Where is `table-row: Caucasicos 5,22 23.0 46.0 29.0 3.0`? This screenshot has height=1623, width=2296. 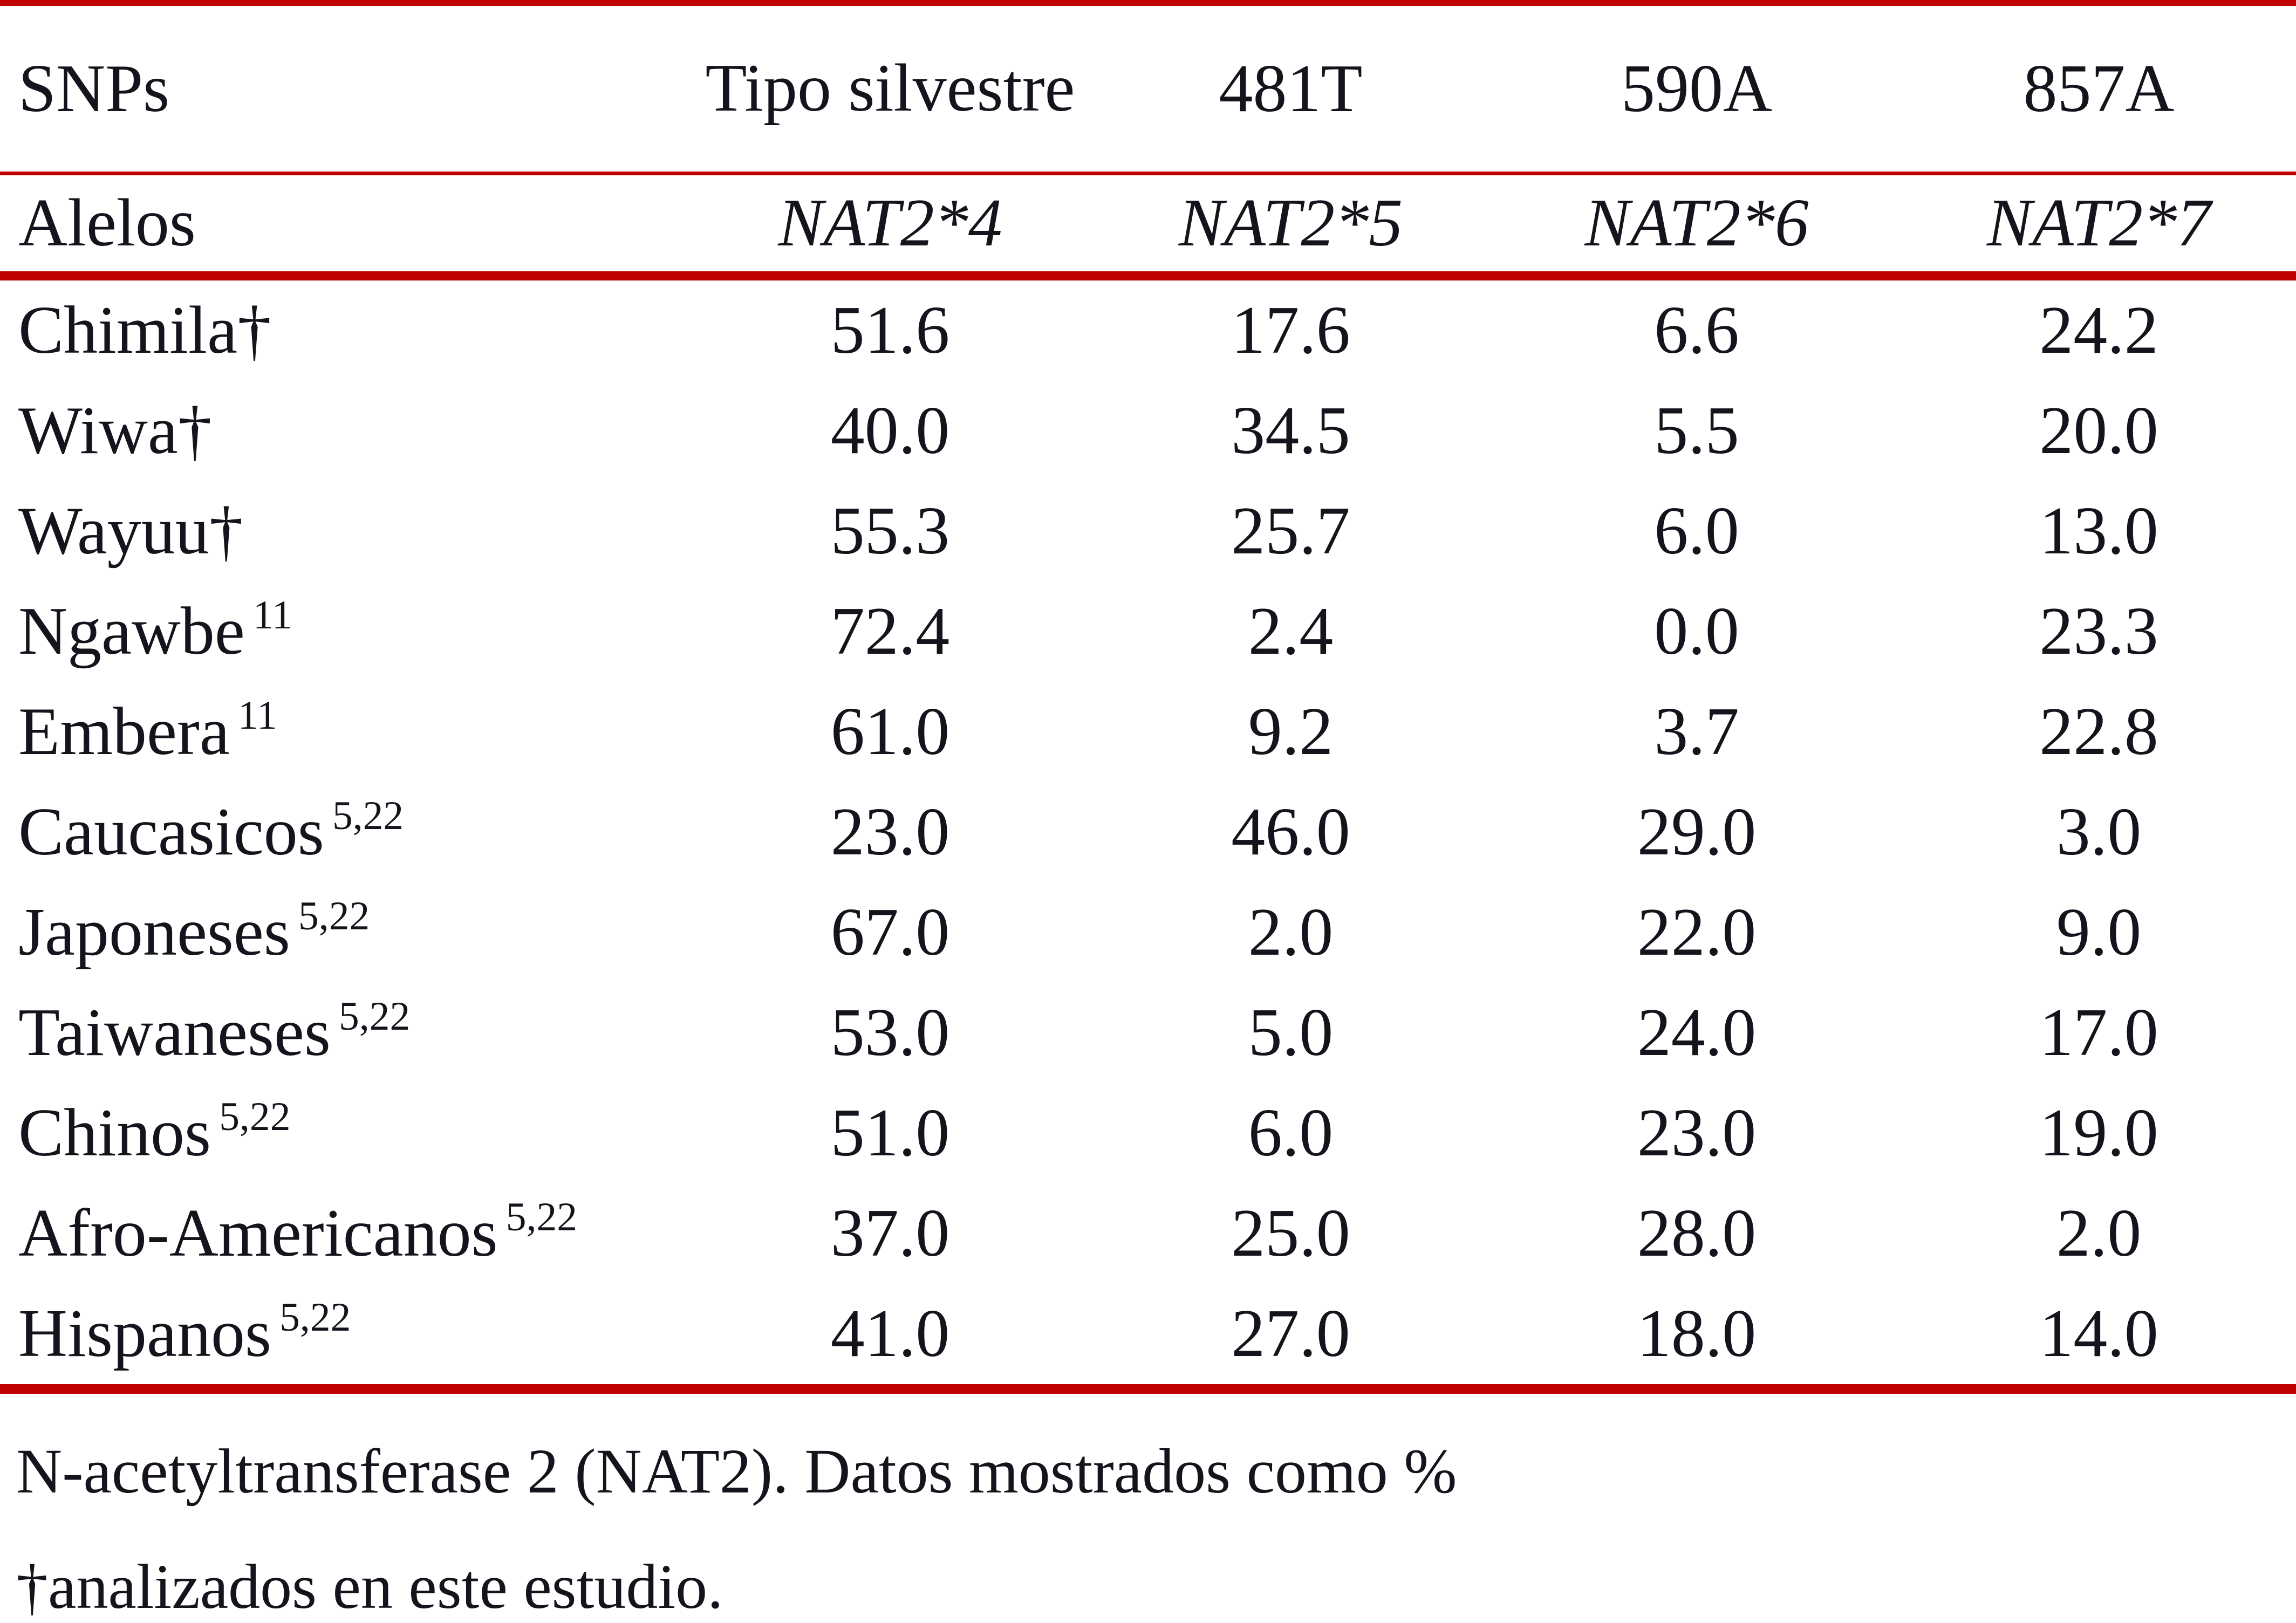 table-row: Caucasicos 5,22 23.0 46.0 29.0 3.0 is located at coordinates (1148, 832).